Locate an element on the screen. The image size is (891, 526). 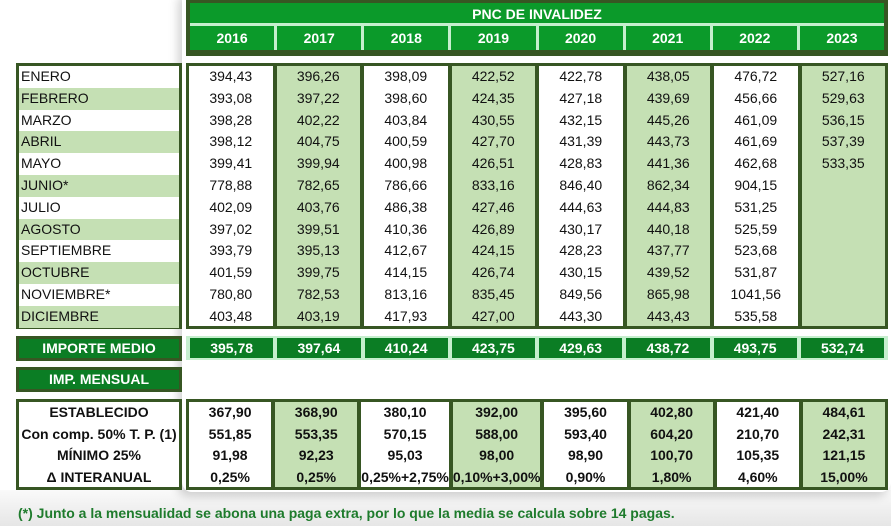
mensual-column-2016: 367,90 551,85 91,98 0,25% is located at coordinates (230, 444).